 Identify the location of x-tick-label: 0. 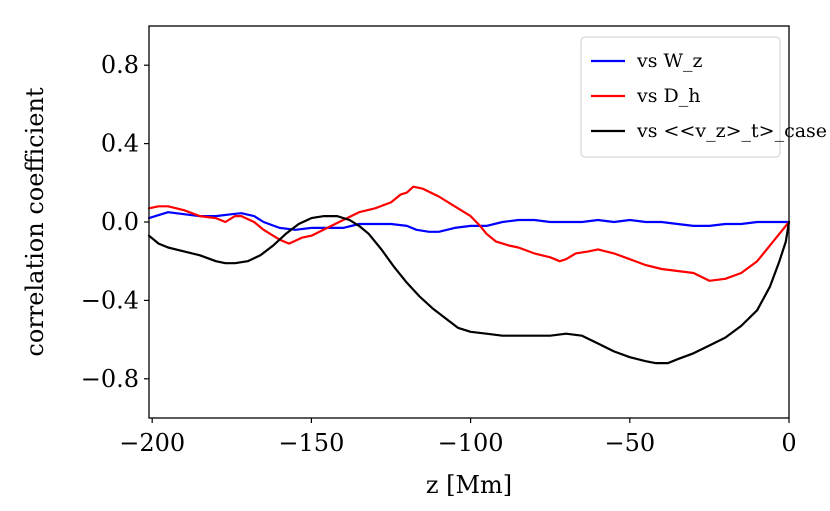
(788, 443).